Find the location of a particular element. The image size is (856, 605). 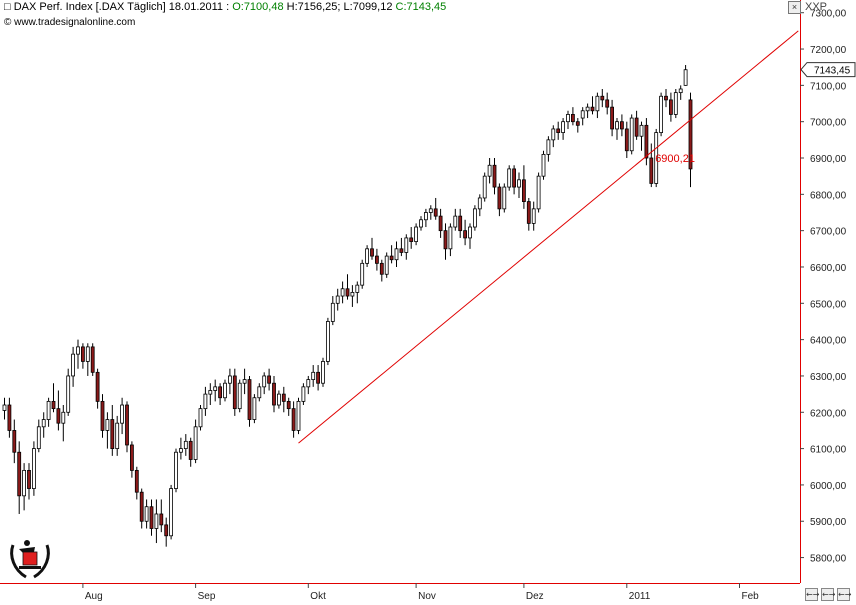

y-tick-label: 7300,00 is located at coordinates (828, 14).